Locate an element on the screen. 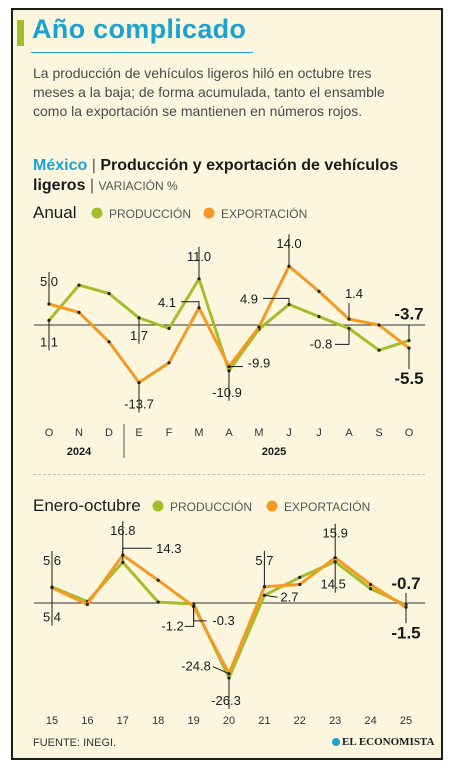  data-label: 5.7 is located at coordinates (264, 560).